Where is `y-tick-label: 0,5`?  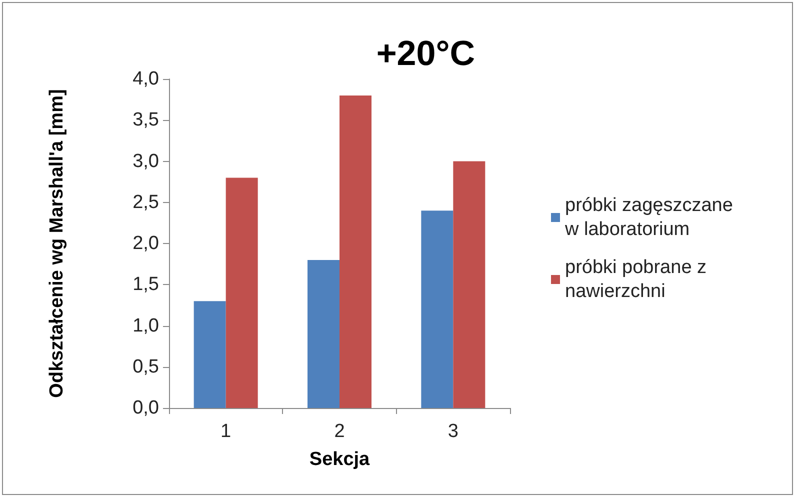
y-tick-label: 0,5 is located at coordinates (145, 367).